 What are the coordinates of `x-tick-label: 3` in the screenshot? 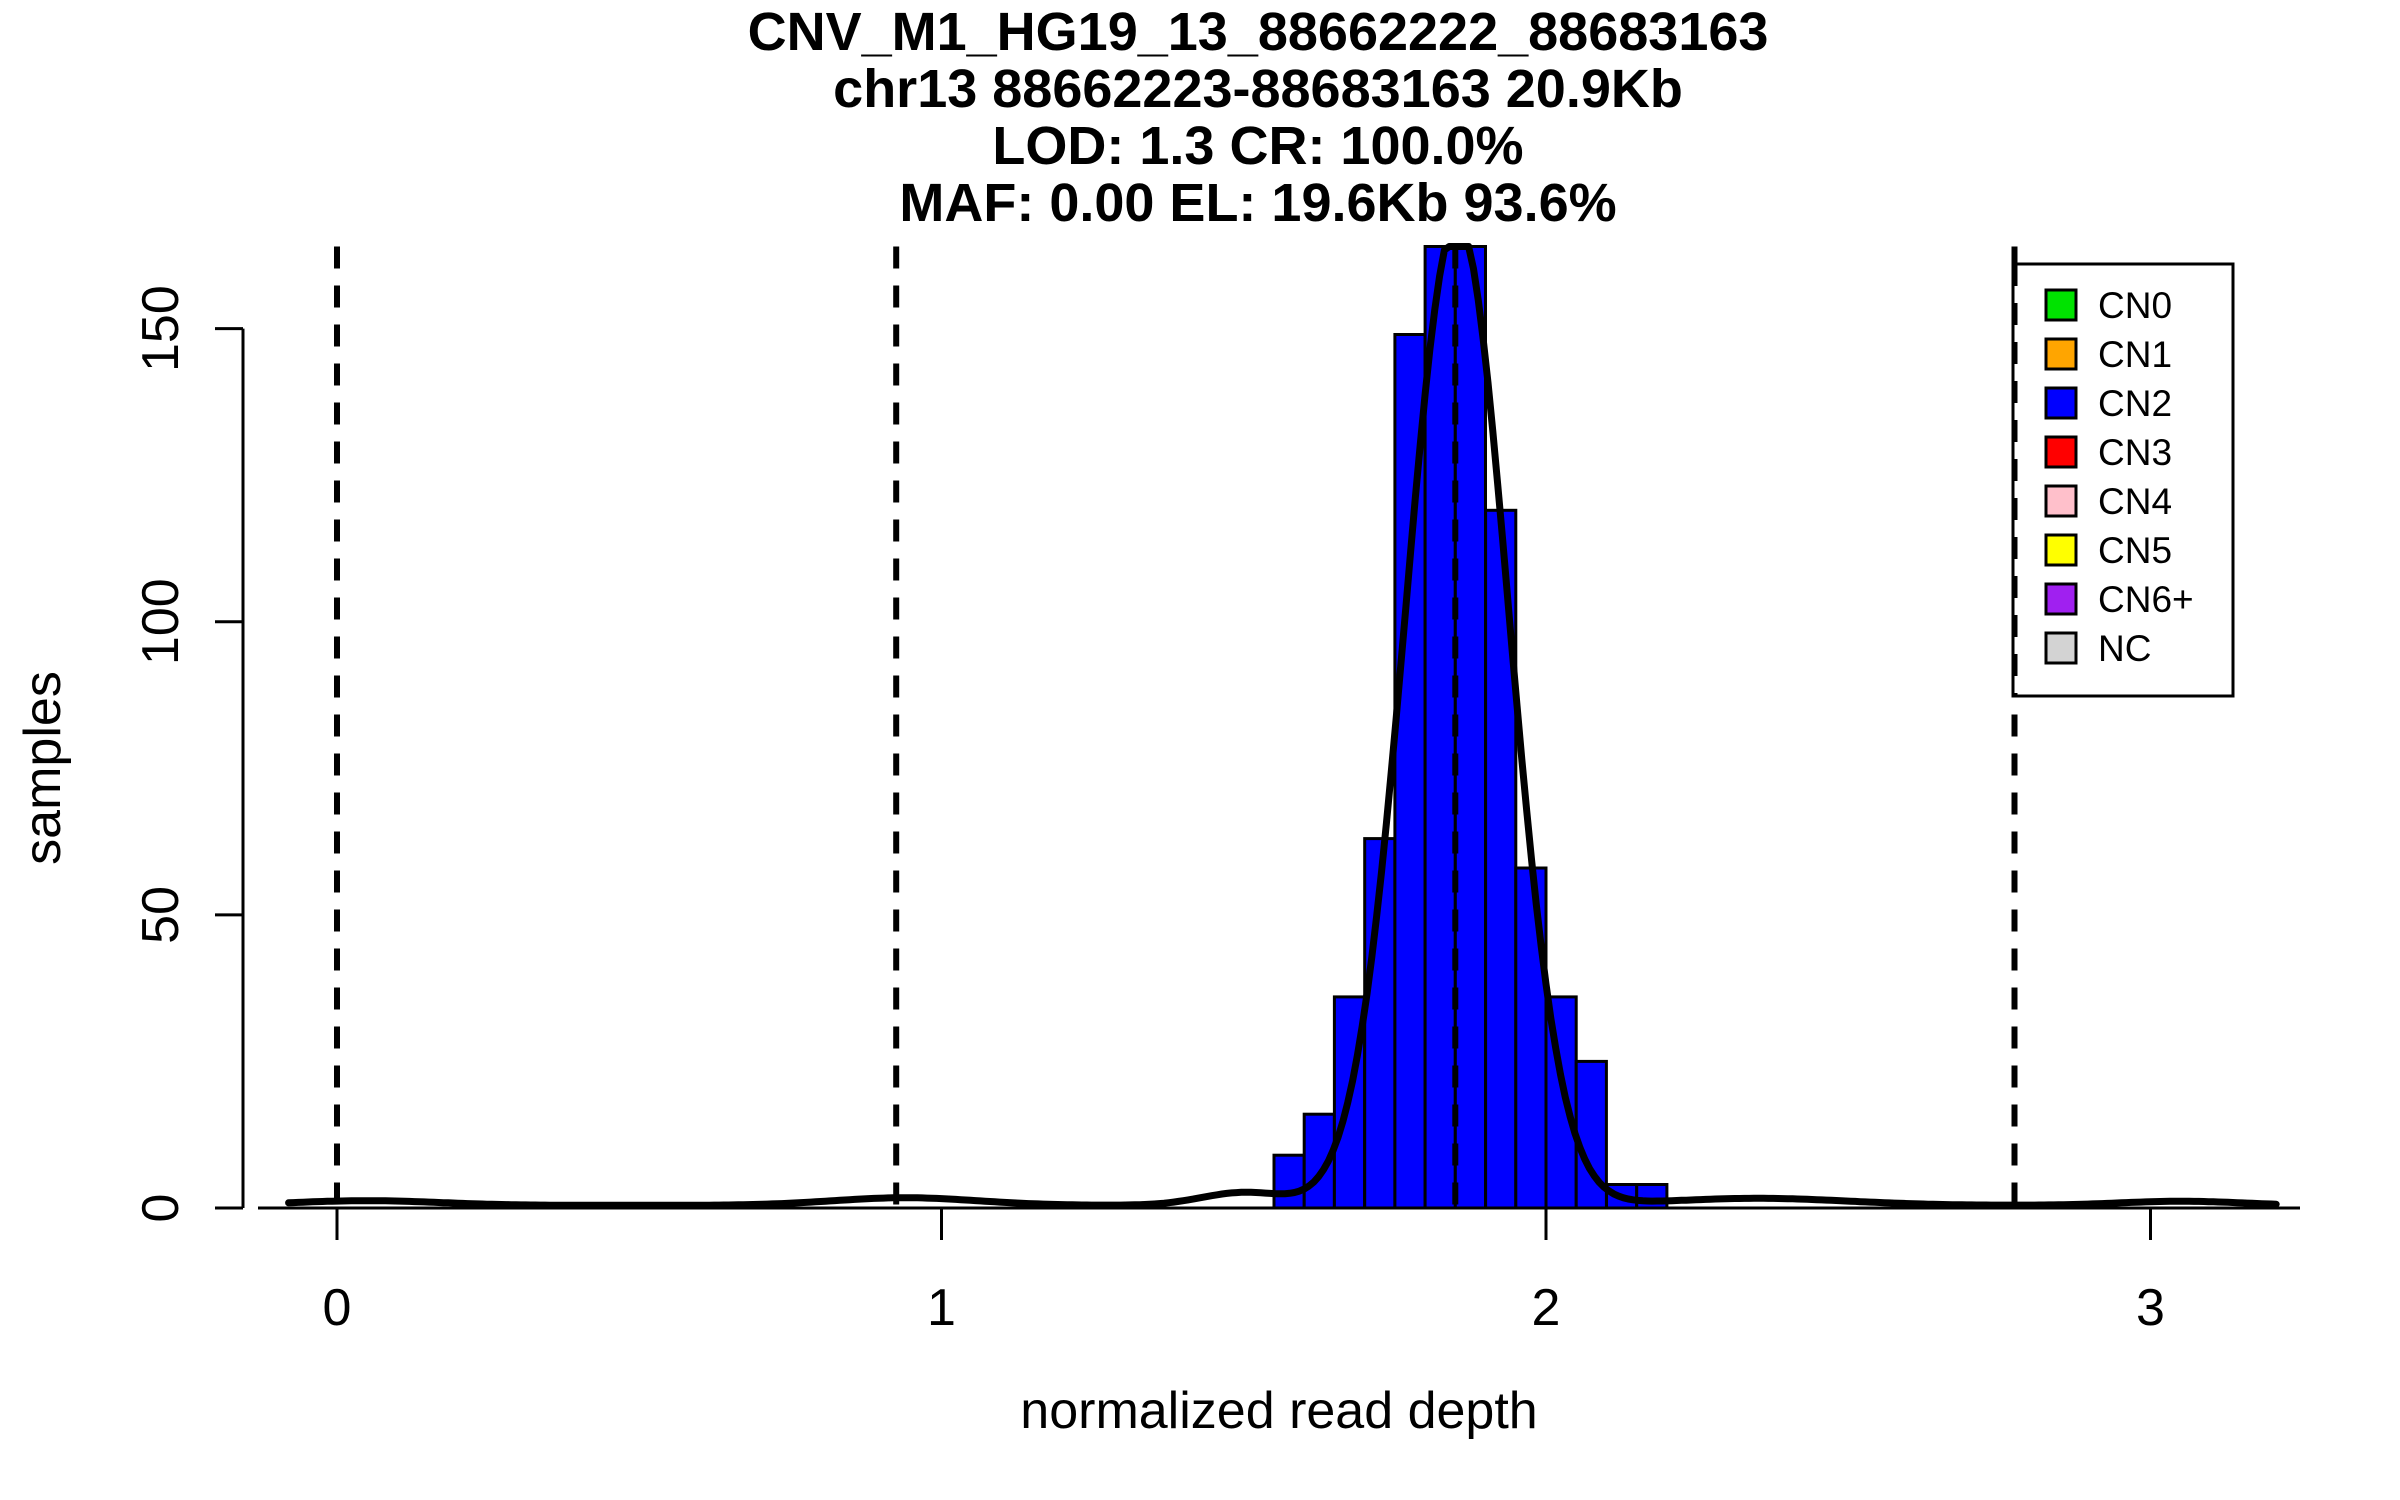 It's located at (2150, 1308).